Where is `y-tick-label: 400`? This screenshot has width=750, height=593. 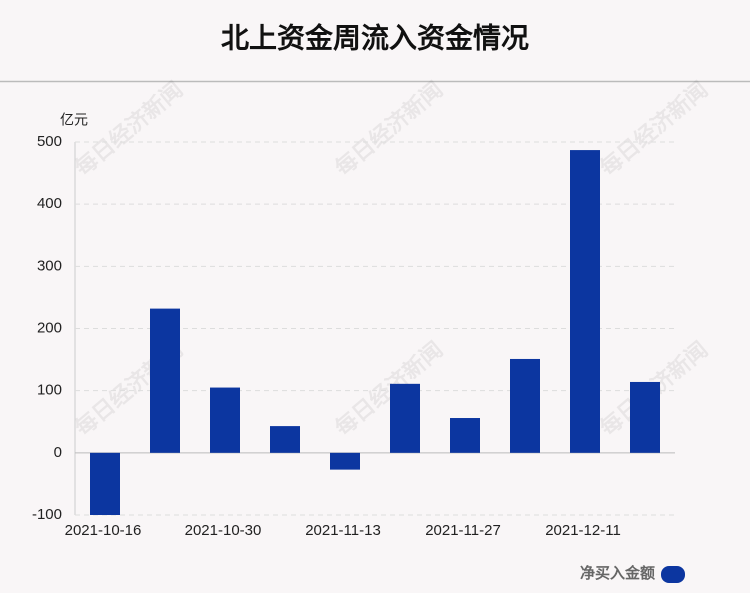
y-tick-label: 400 is located at coordinates (49, 203).